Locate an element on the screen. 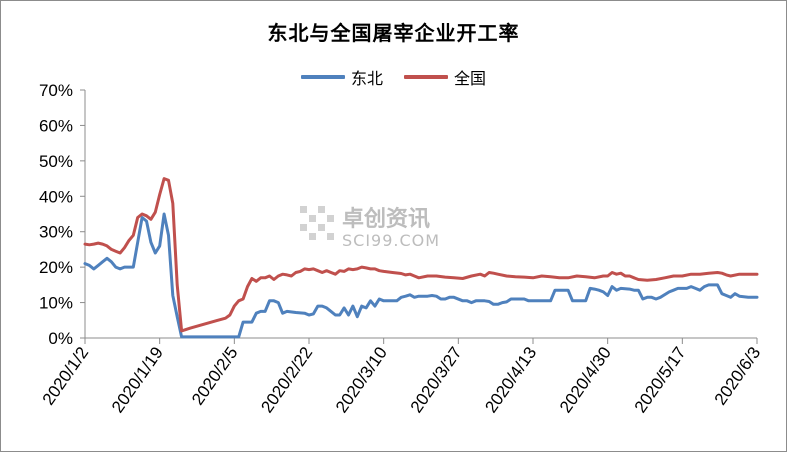 The image size is (787, 452). x-tick-label: 2020/1/2 is located at coordinates (66, 375).